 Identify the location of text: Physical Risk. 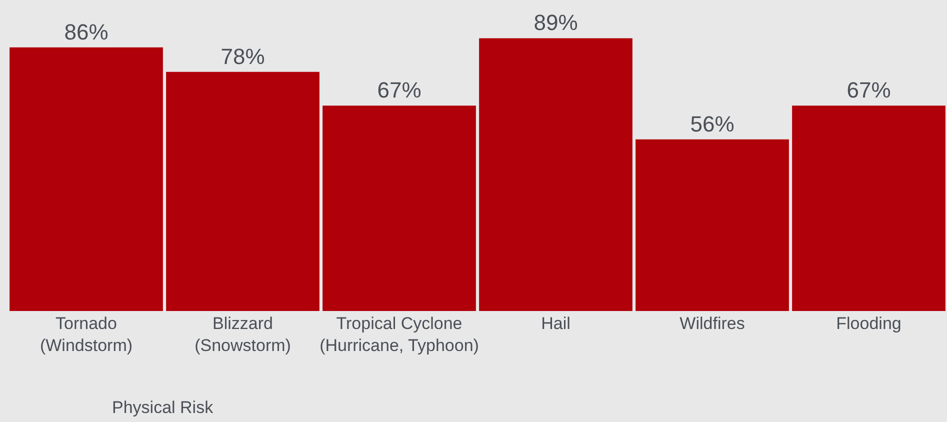
(163, 407).